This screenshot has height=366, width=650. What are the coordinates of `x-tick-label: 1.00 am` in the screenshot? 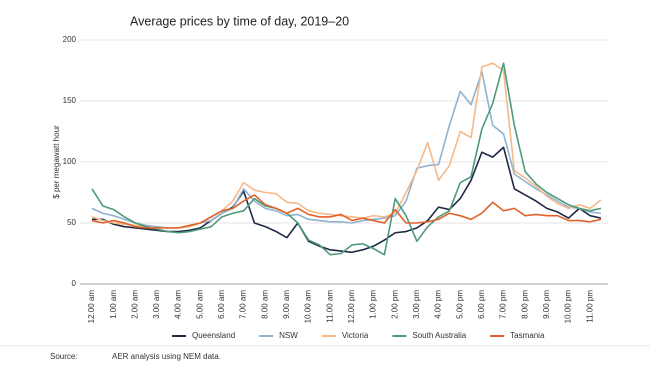 It's located at (113, 304).